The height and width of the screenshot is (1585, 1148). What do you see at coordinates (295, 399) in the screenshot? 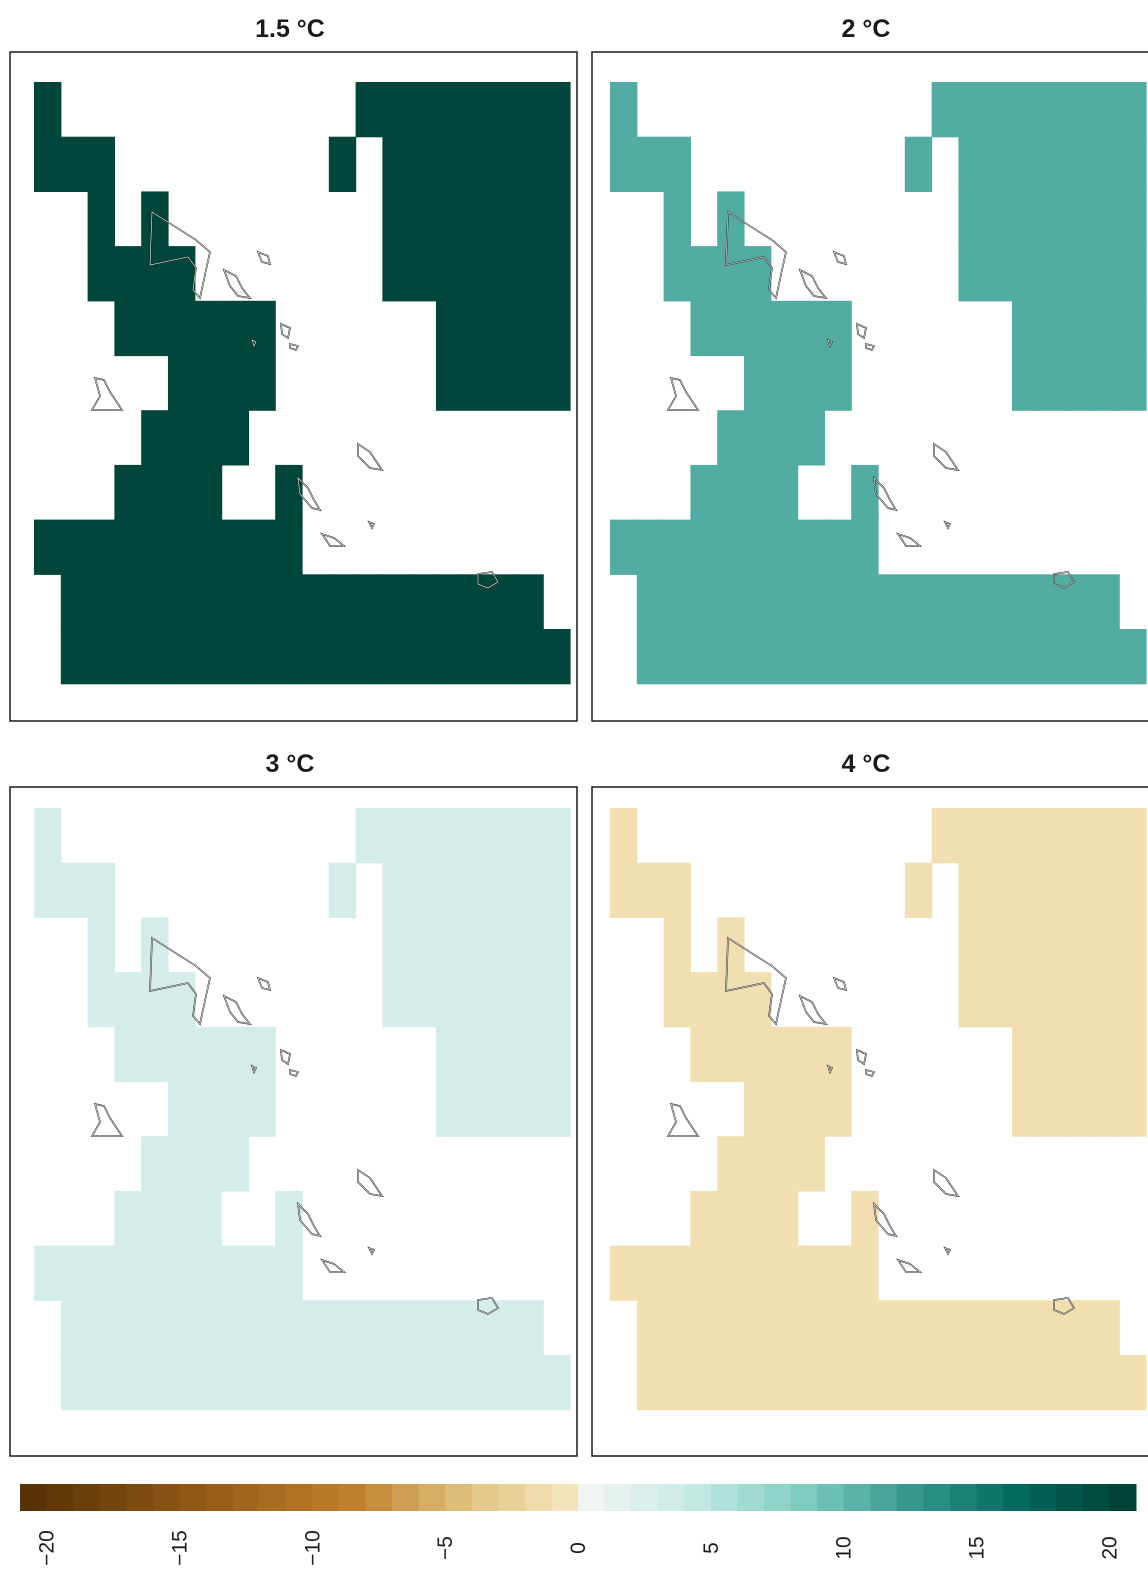
I see `panel-1-coastlines` at bounding box center [295, 399].